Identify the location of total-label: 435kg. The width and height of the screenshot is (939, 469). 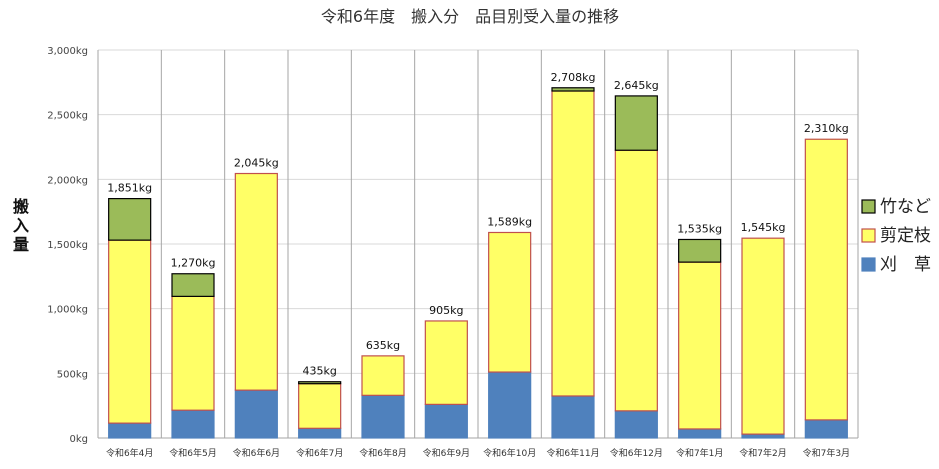
(319, 371).